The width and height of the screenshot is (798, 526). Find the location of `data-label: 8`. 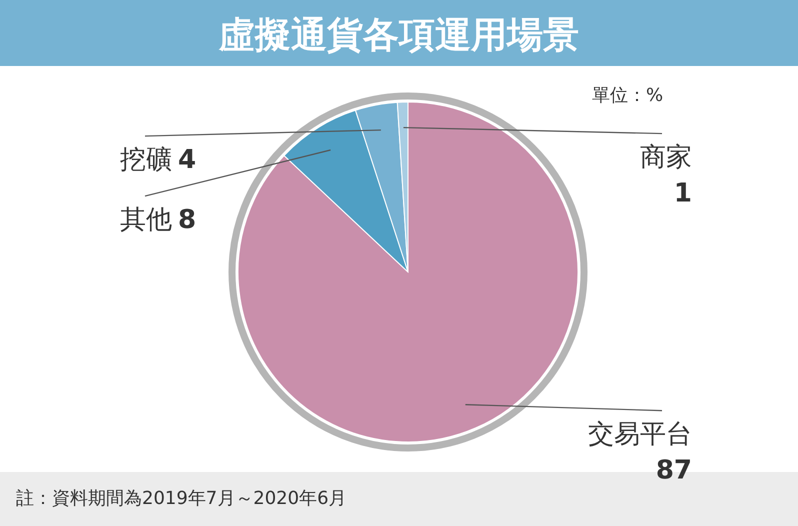

data-label: 8 is located at coordinates (187, 220).